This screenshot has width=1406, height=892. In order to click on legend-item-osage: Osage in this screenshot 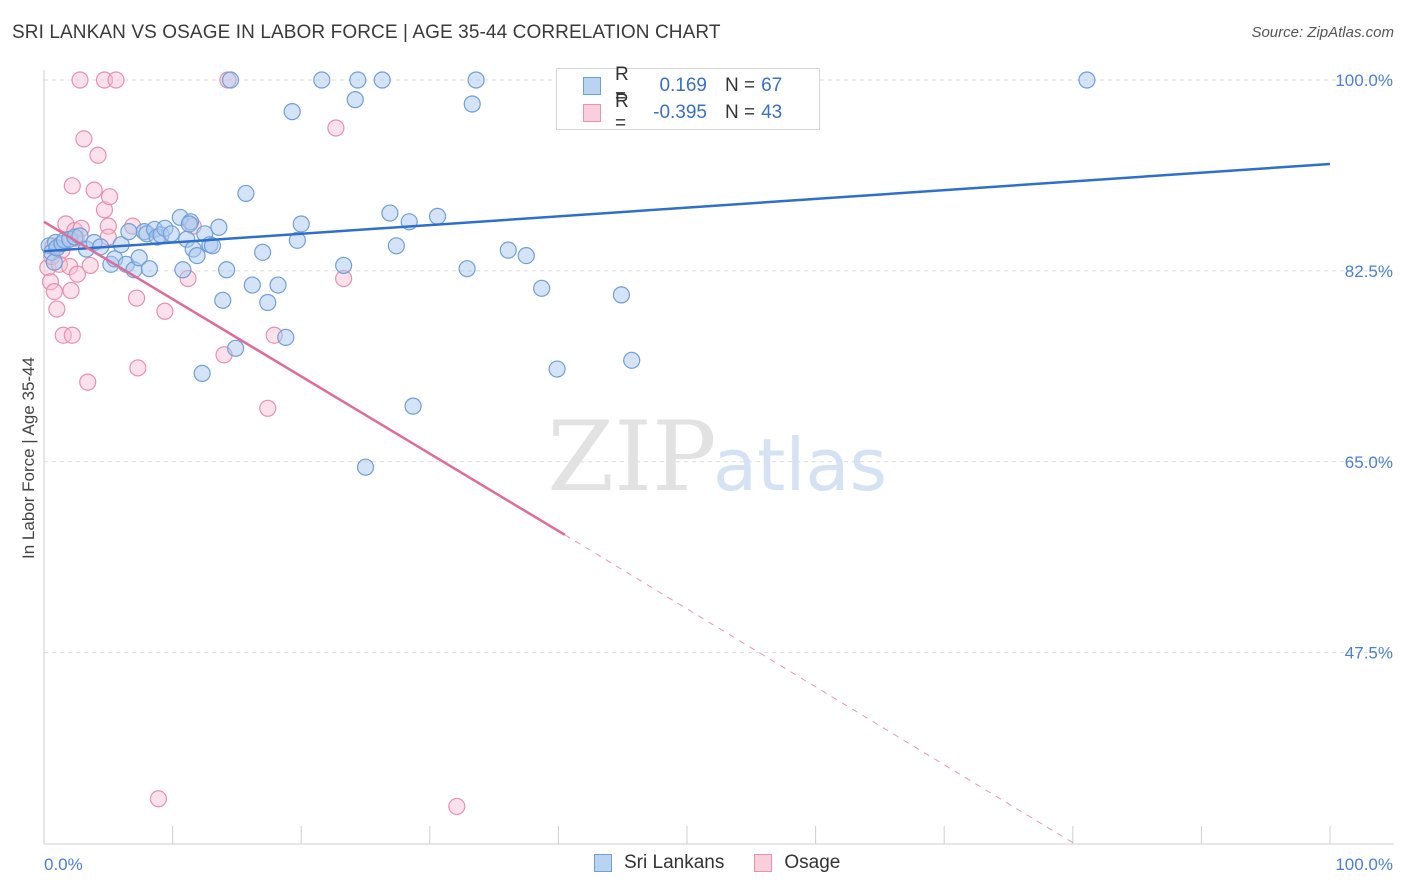, I will do `click(797, 863)`.